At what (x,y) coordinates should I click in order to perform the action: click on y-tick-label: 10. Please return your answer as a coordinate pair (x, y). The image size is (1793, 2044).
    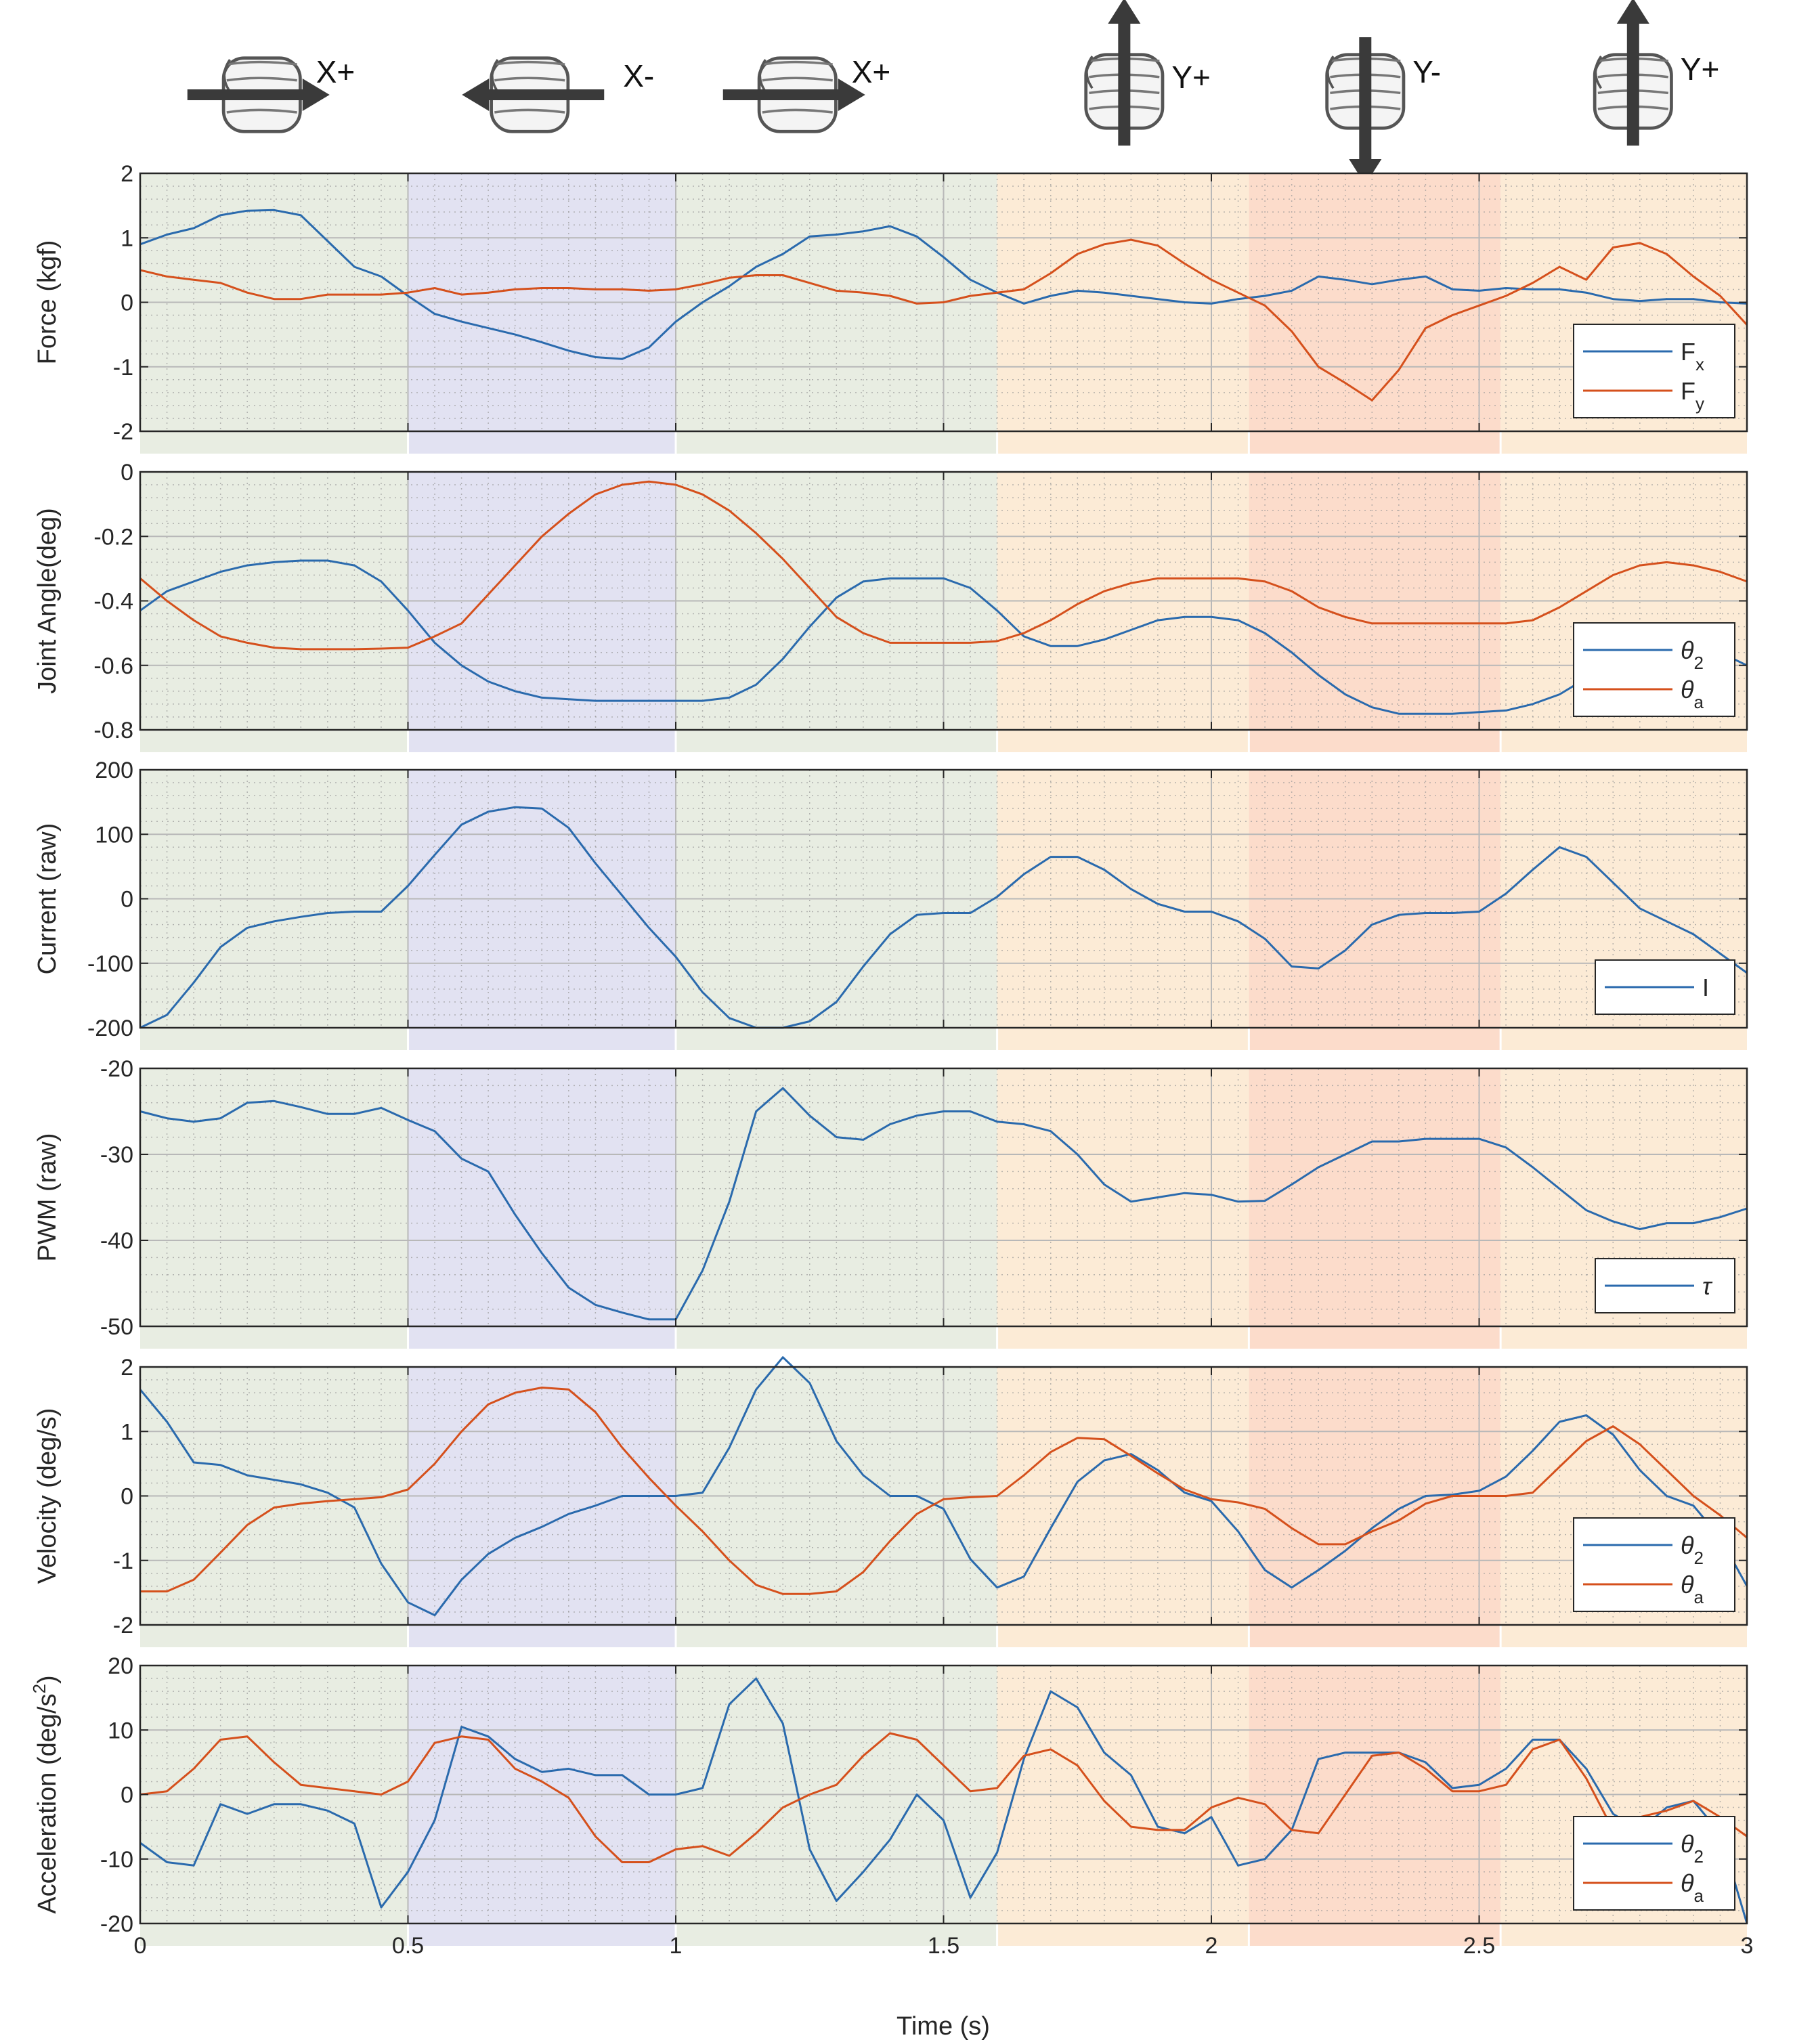
    Looking at the image, I should click on (120, 1730).